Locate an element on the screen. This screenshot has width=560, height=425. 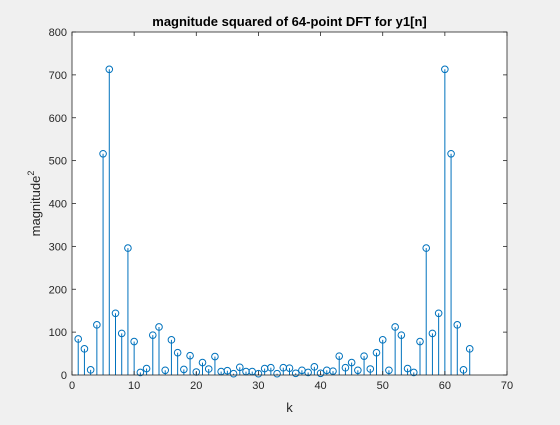
x-tick-label: 50 is located at coordinates (383, 386).